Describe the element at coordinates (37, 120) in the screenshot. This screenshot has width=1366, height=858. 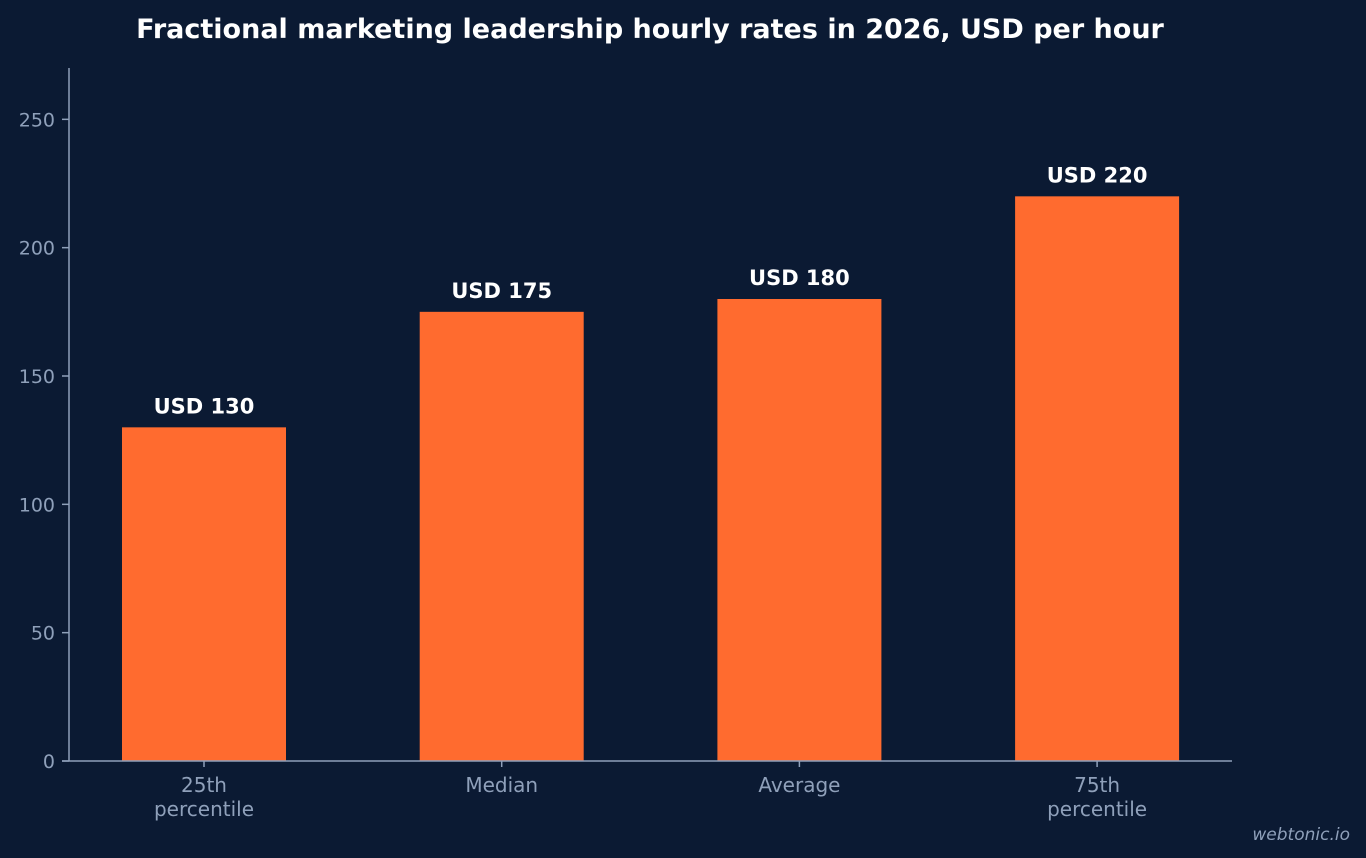
I see `y-tick-label: 250` at that location.